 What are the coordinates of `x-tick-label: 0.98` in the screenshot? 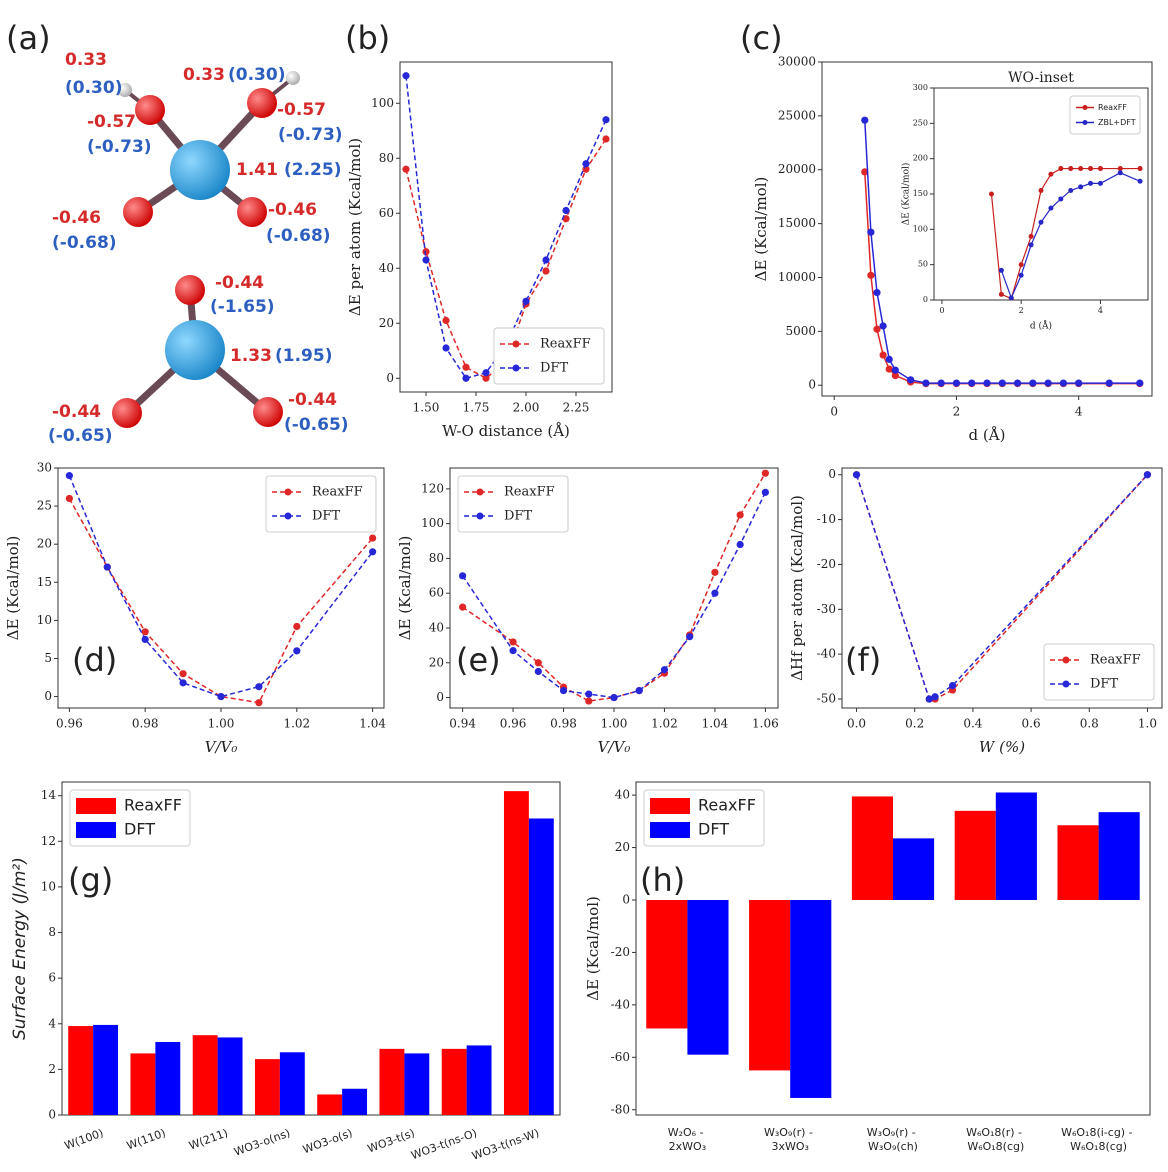 It's located at (145, 724).